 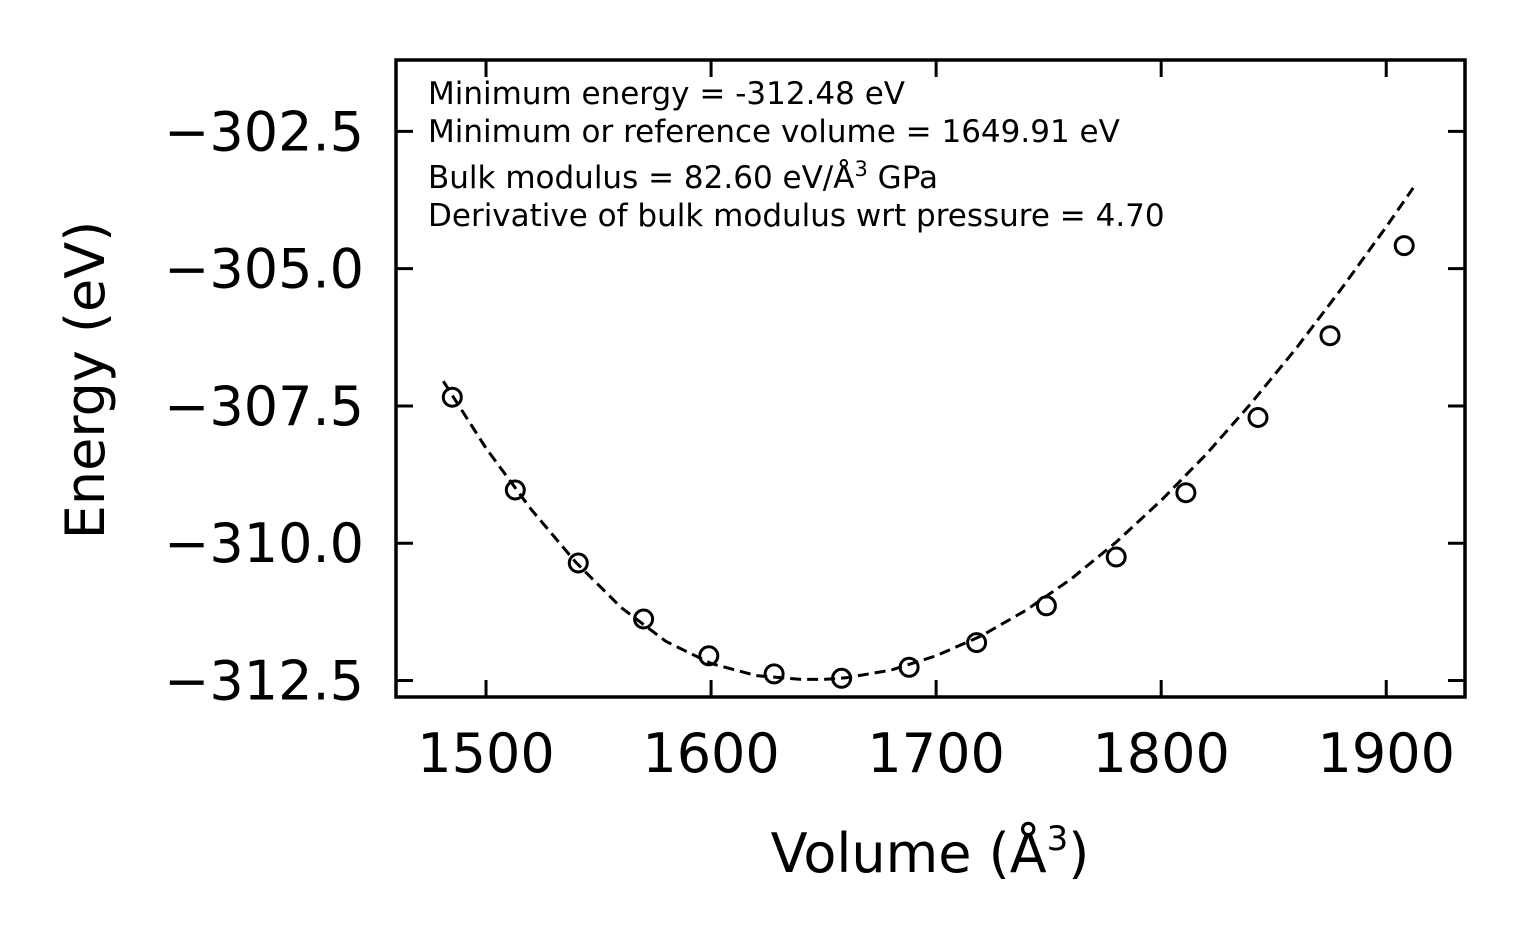 I want to click on x-tick-label: 1700, so click(x=935, y=753).